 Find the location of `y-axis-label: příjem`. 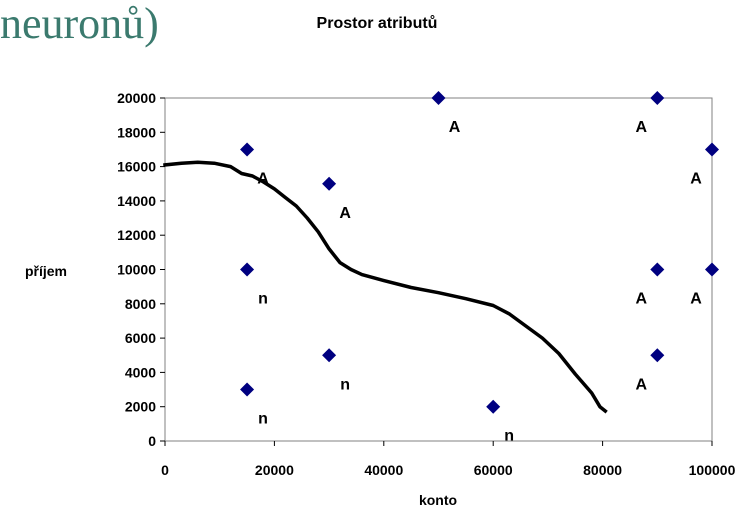

y-axis-label: příjem is located at coordinates (46, 271).